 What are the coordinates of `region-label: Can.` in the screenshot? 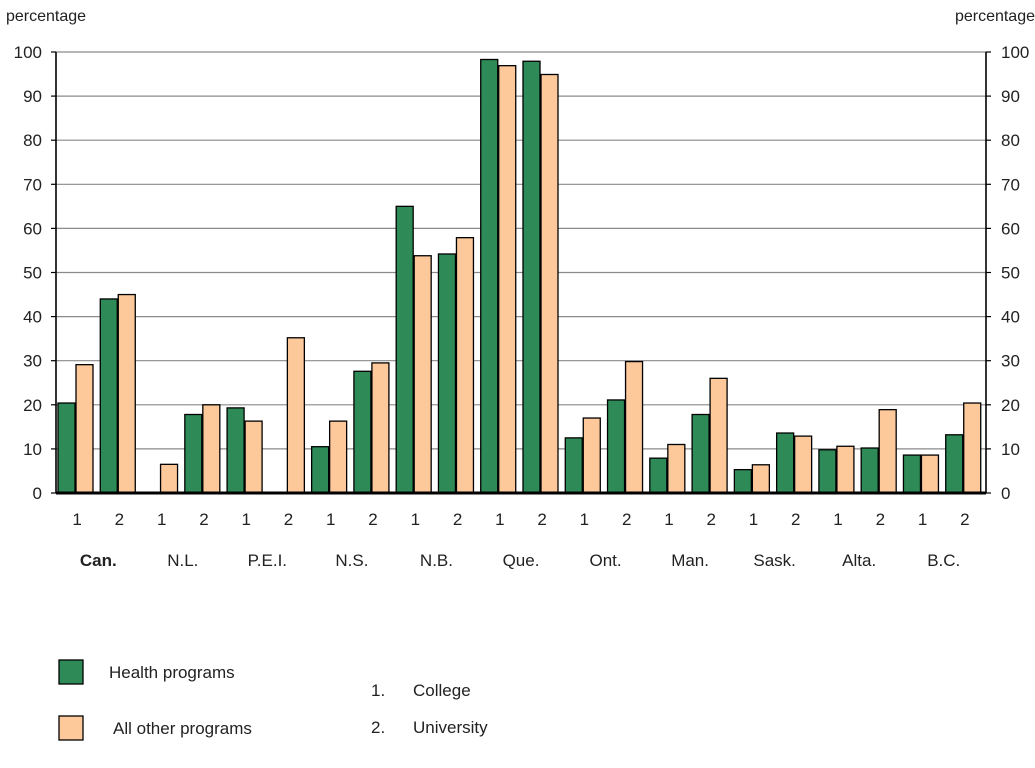 It's located at (98, 560).